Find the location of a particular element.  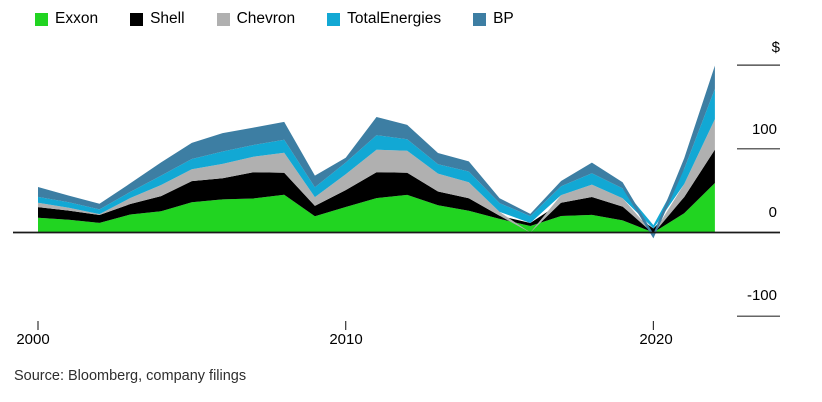

legend: Exxon Shell Chevron TotalEnergies BP is located at coordinates (274, 19).